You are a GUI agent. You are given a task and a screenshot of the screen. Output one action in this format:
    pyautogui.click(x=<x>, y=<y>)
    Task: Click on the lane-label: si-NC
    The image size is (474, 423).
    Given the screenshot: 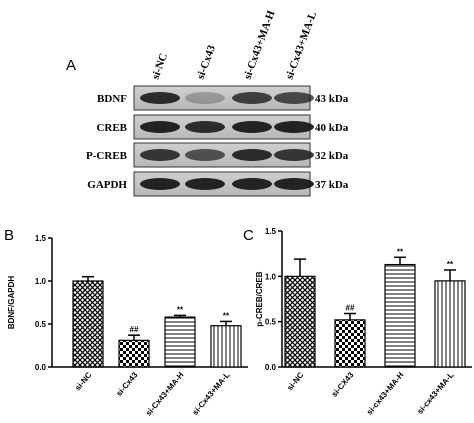 What is the action you would take?
    pyautogui.click(x=160, y=66)
    